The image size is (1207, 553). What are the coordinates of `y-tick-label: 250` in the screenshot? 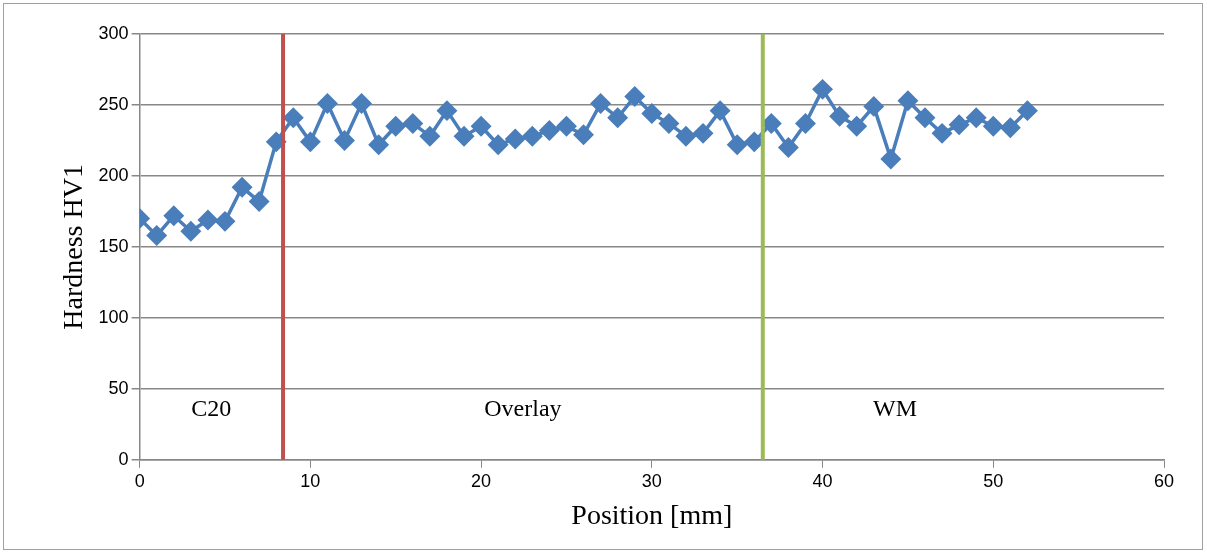 It's located at (113, 103).